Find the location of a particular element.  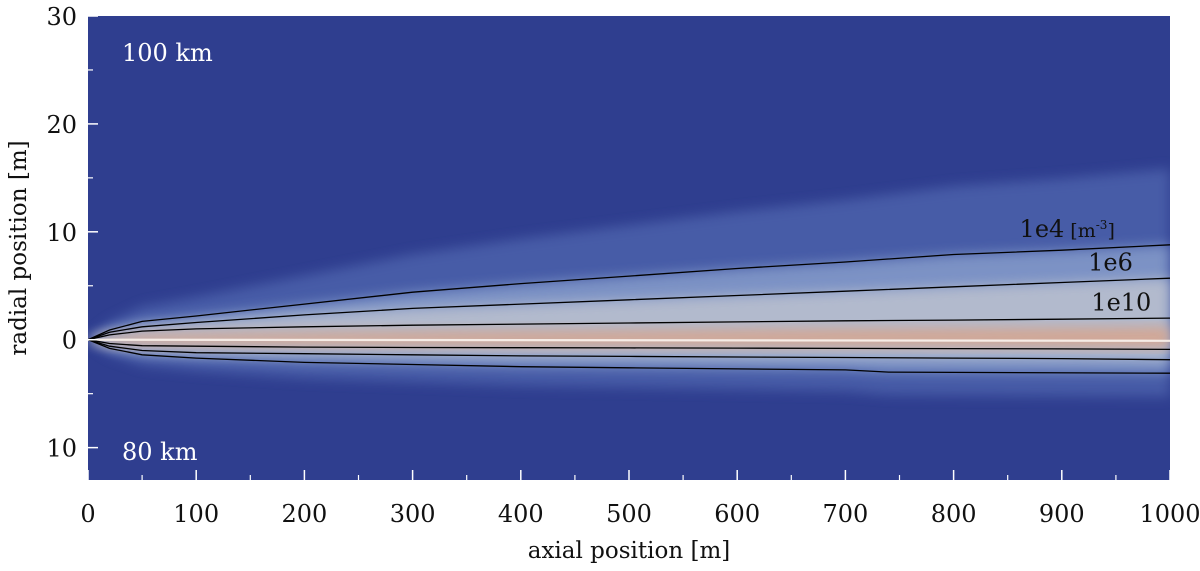

x-tick-label-300: 300 is located at coordinates (413, 514).